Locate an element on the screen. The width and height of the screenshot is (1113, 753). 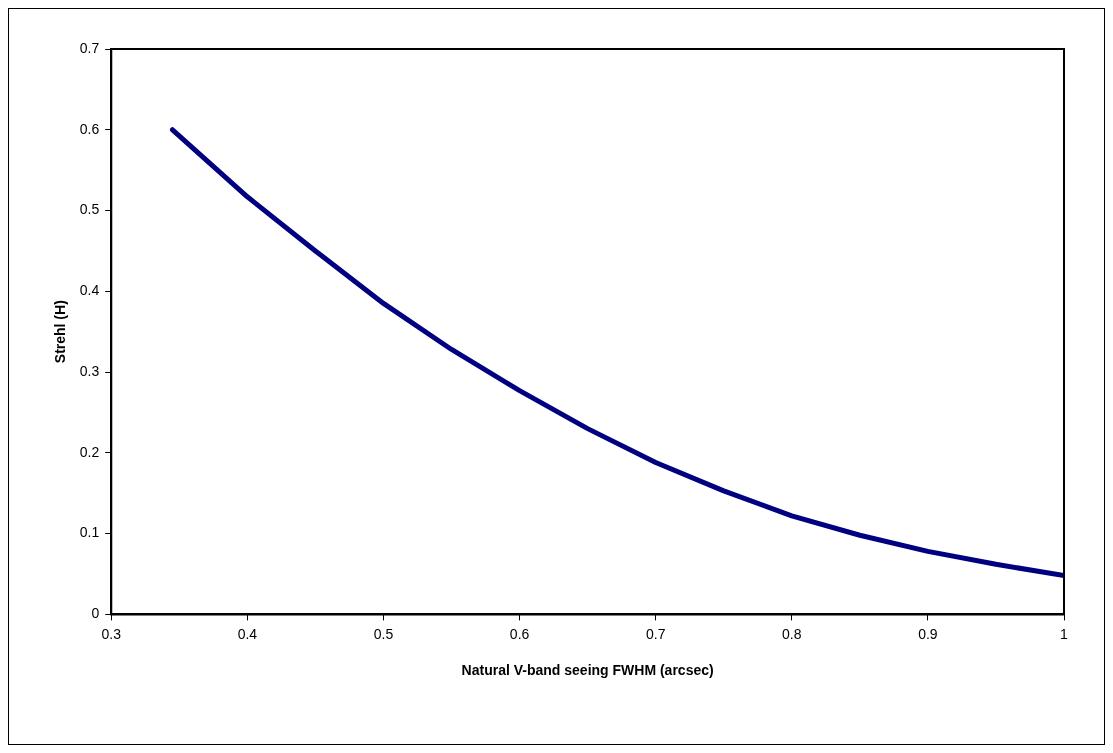
x-tick-label: 0.8 is located at coordinates (792, 633).